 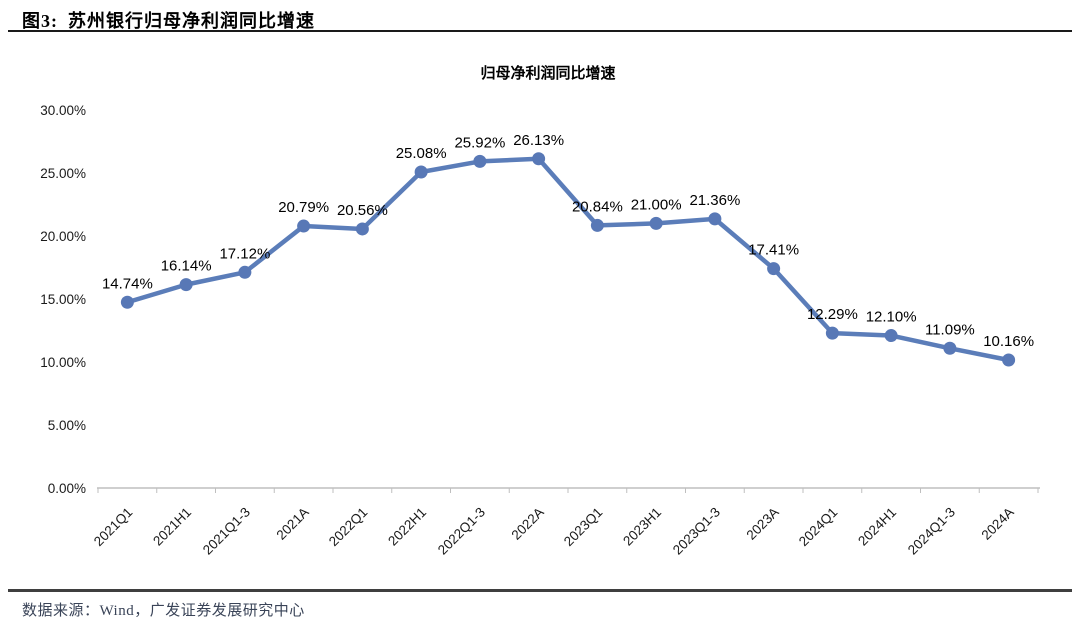 I want to click on data-label: 12.29%, so click(x=832, y=314).